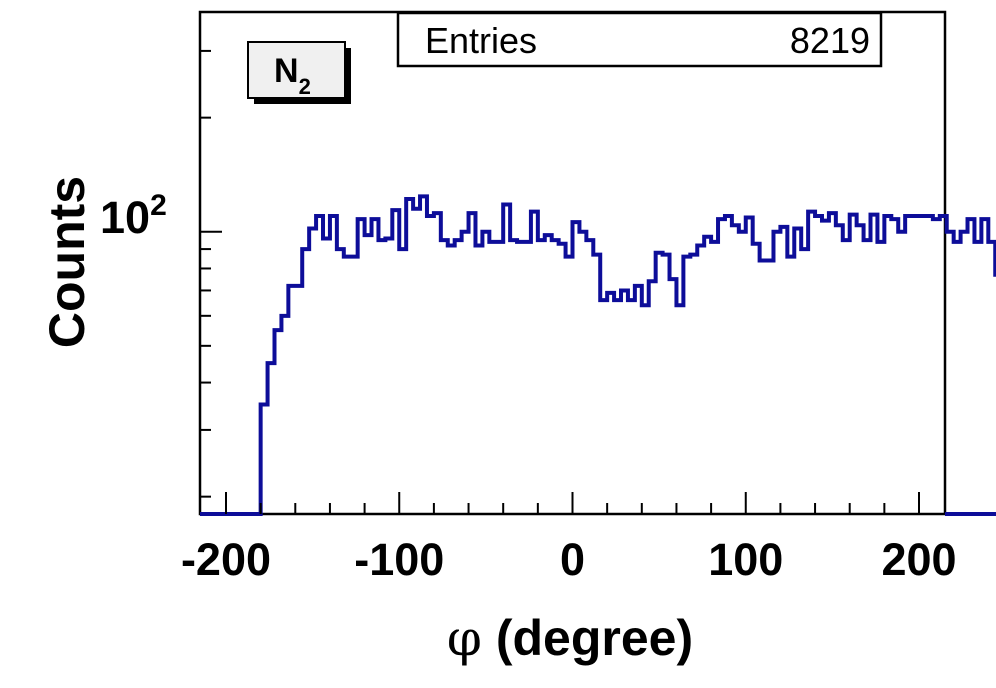  What do you see at coordinates (639, 39) in the screenshot?
I see `stats-box: Entries 8219` at bounding box center [639, 39].